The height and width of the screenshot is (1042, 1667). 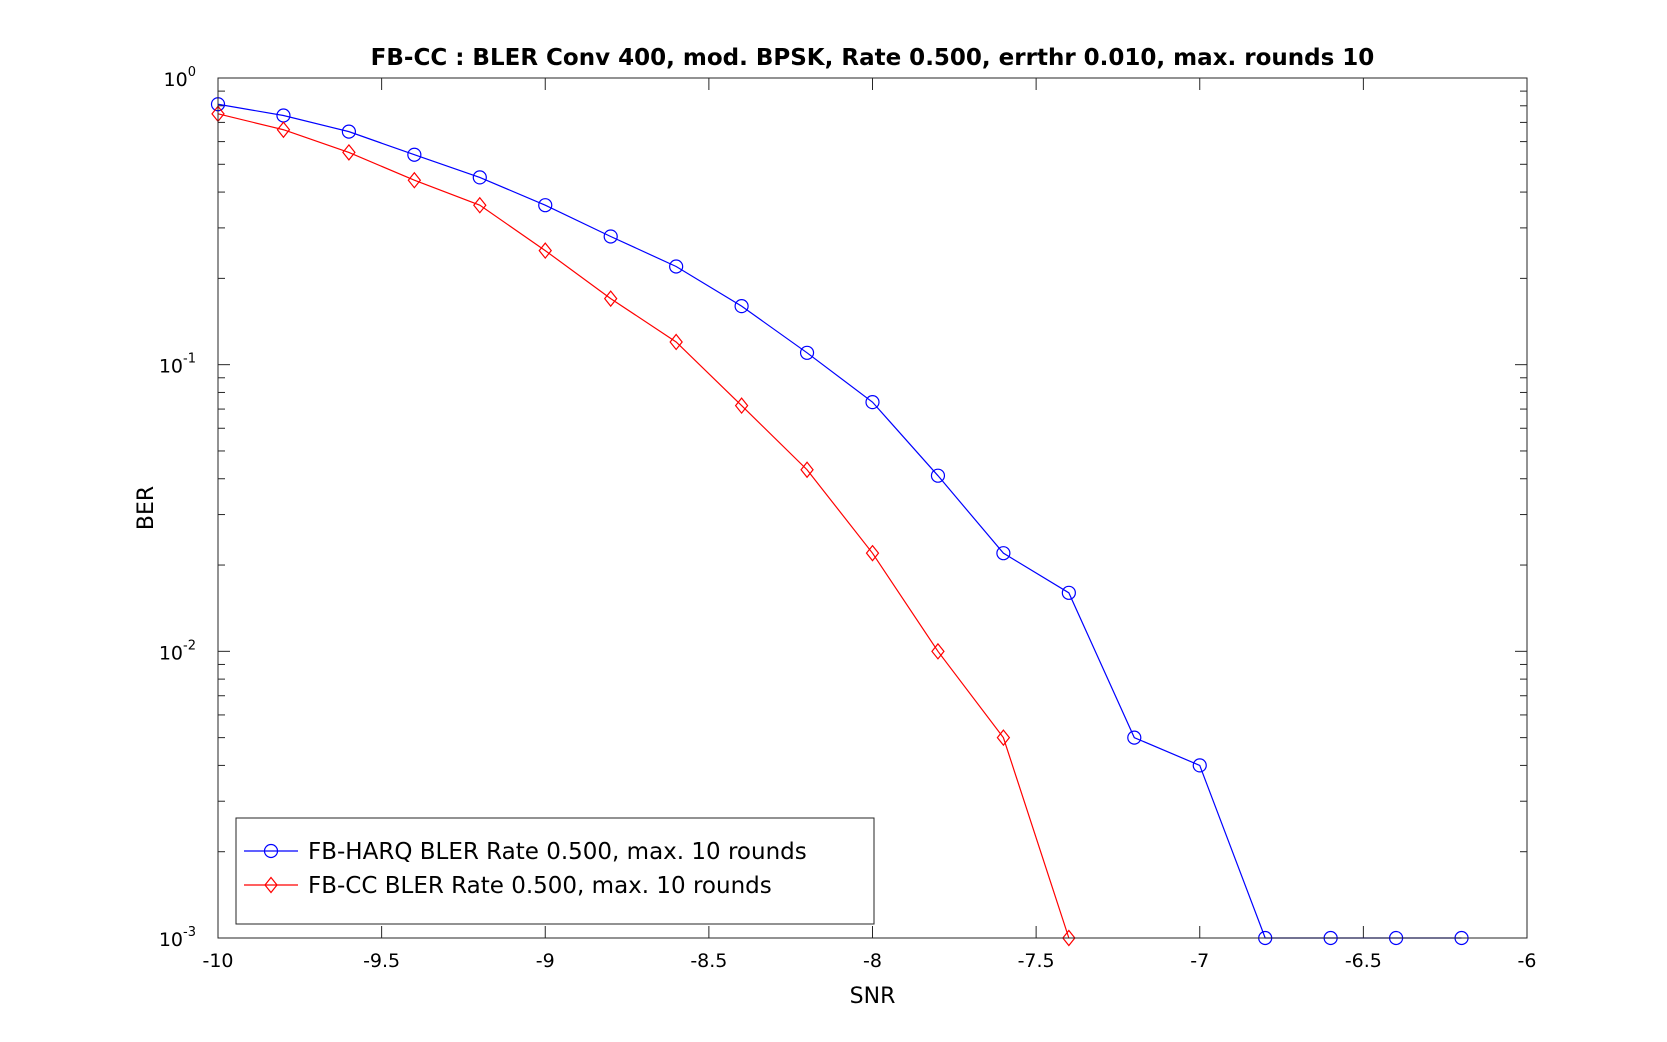 I want to click on legend-label: FB-CC BLER Rate 0.500, max. 10 rounds, so click(x=540, y=886).